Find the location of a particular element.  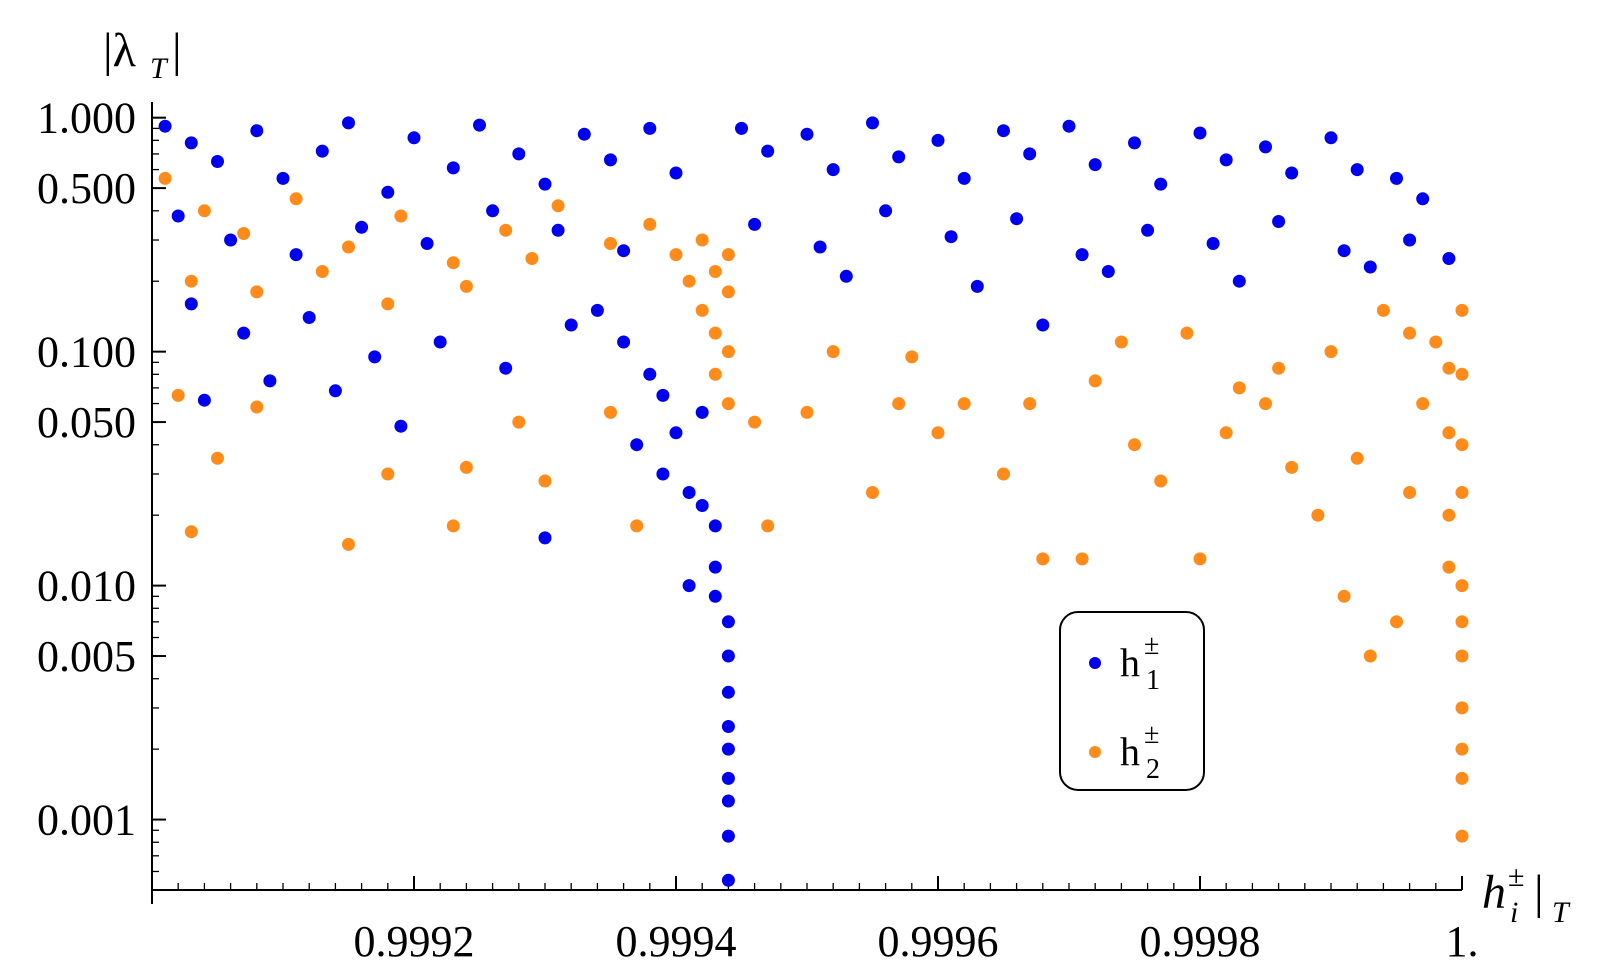

y-axis-title-bar: | is located at coordinates (177, 50).